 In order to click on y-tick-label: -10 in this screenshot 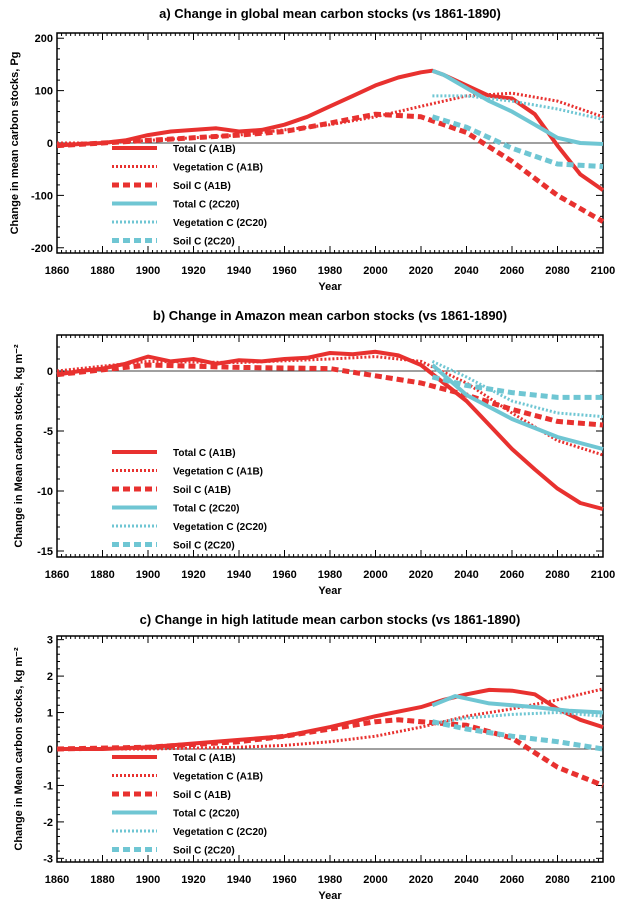, I will do `click(45, 492)`.